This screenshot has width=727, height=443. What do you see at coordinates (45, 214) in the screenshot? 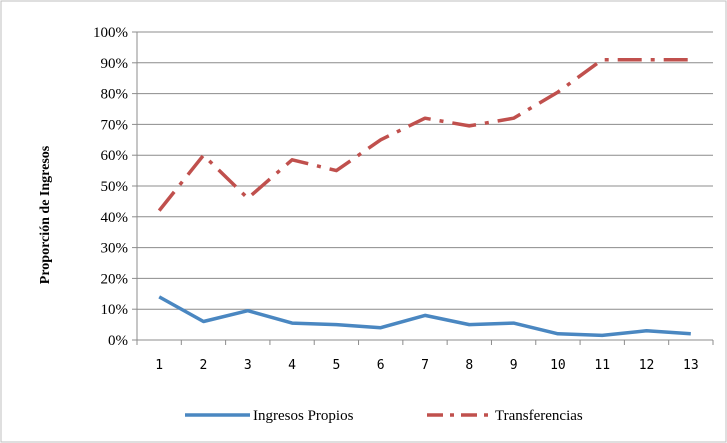
I see `y-axis-label: Proporción de Ingresos` at bounding box center [45, 214].